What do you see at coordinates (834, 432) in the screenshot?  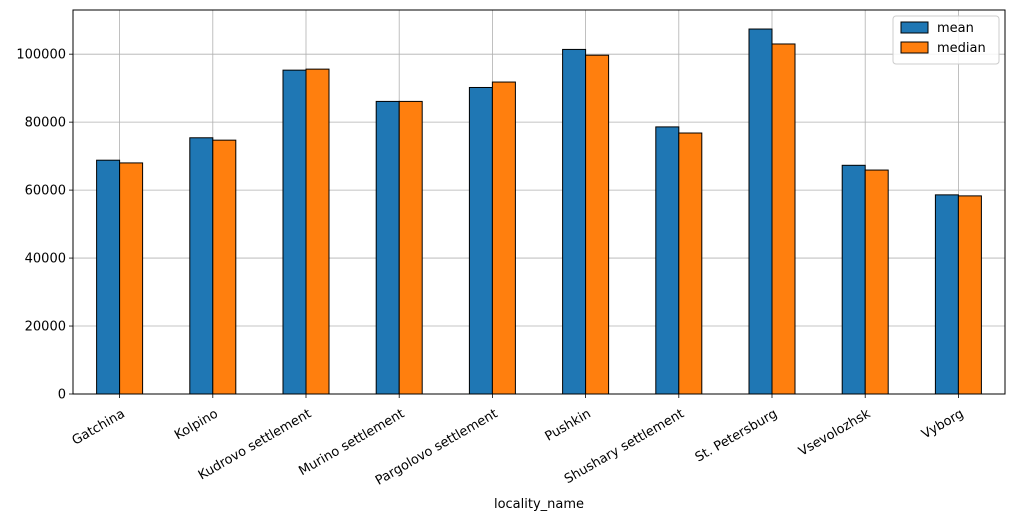 I see `x-tick-label: Vsevolozhsk` at bounding box center [834, 432].